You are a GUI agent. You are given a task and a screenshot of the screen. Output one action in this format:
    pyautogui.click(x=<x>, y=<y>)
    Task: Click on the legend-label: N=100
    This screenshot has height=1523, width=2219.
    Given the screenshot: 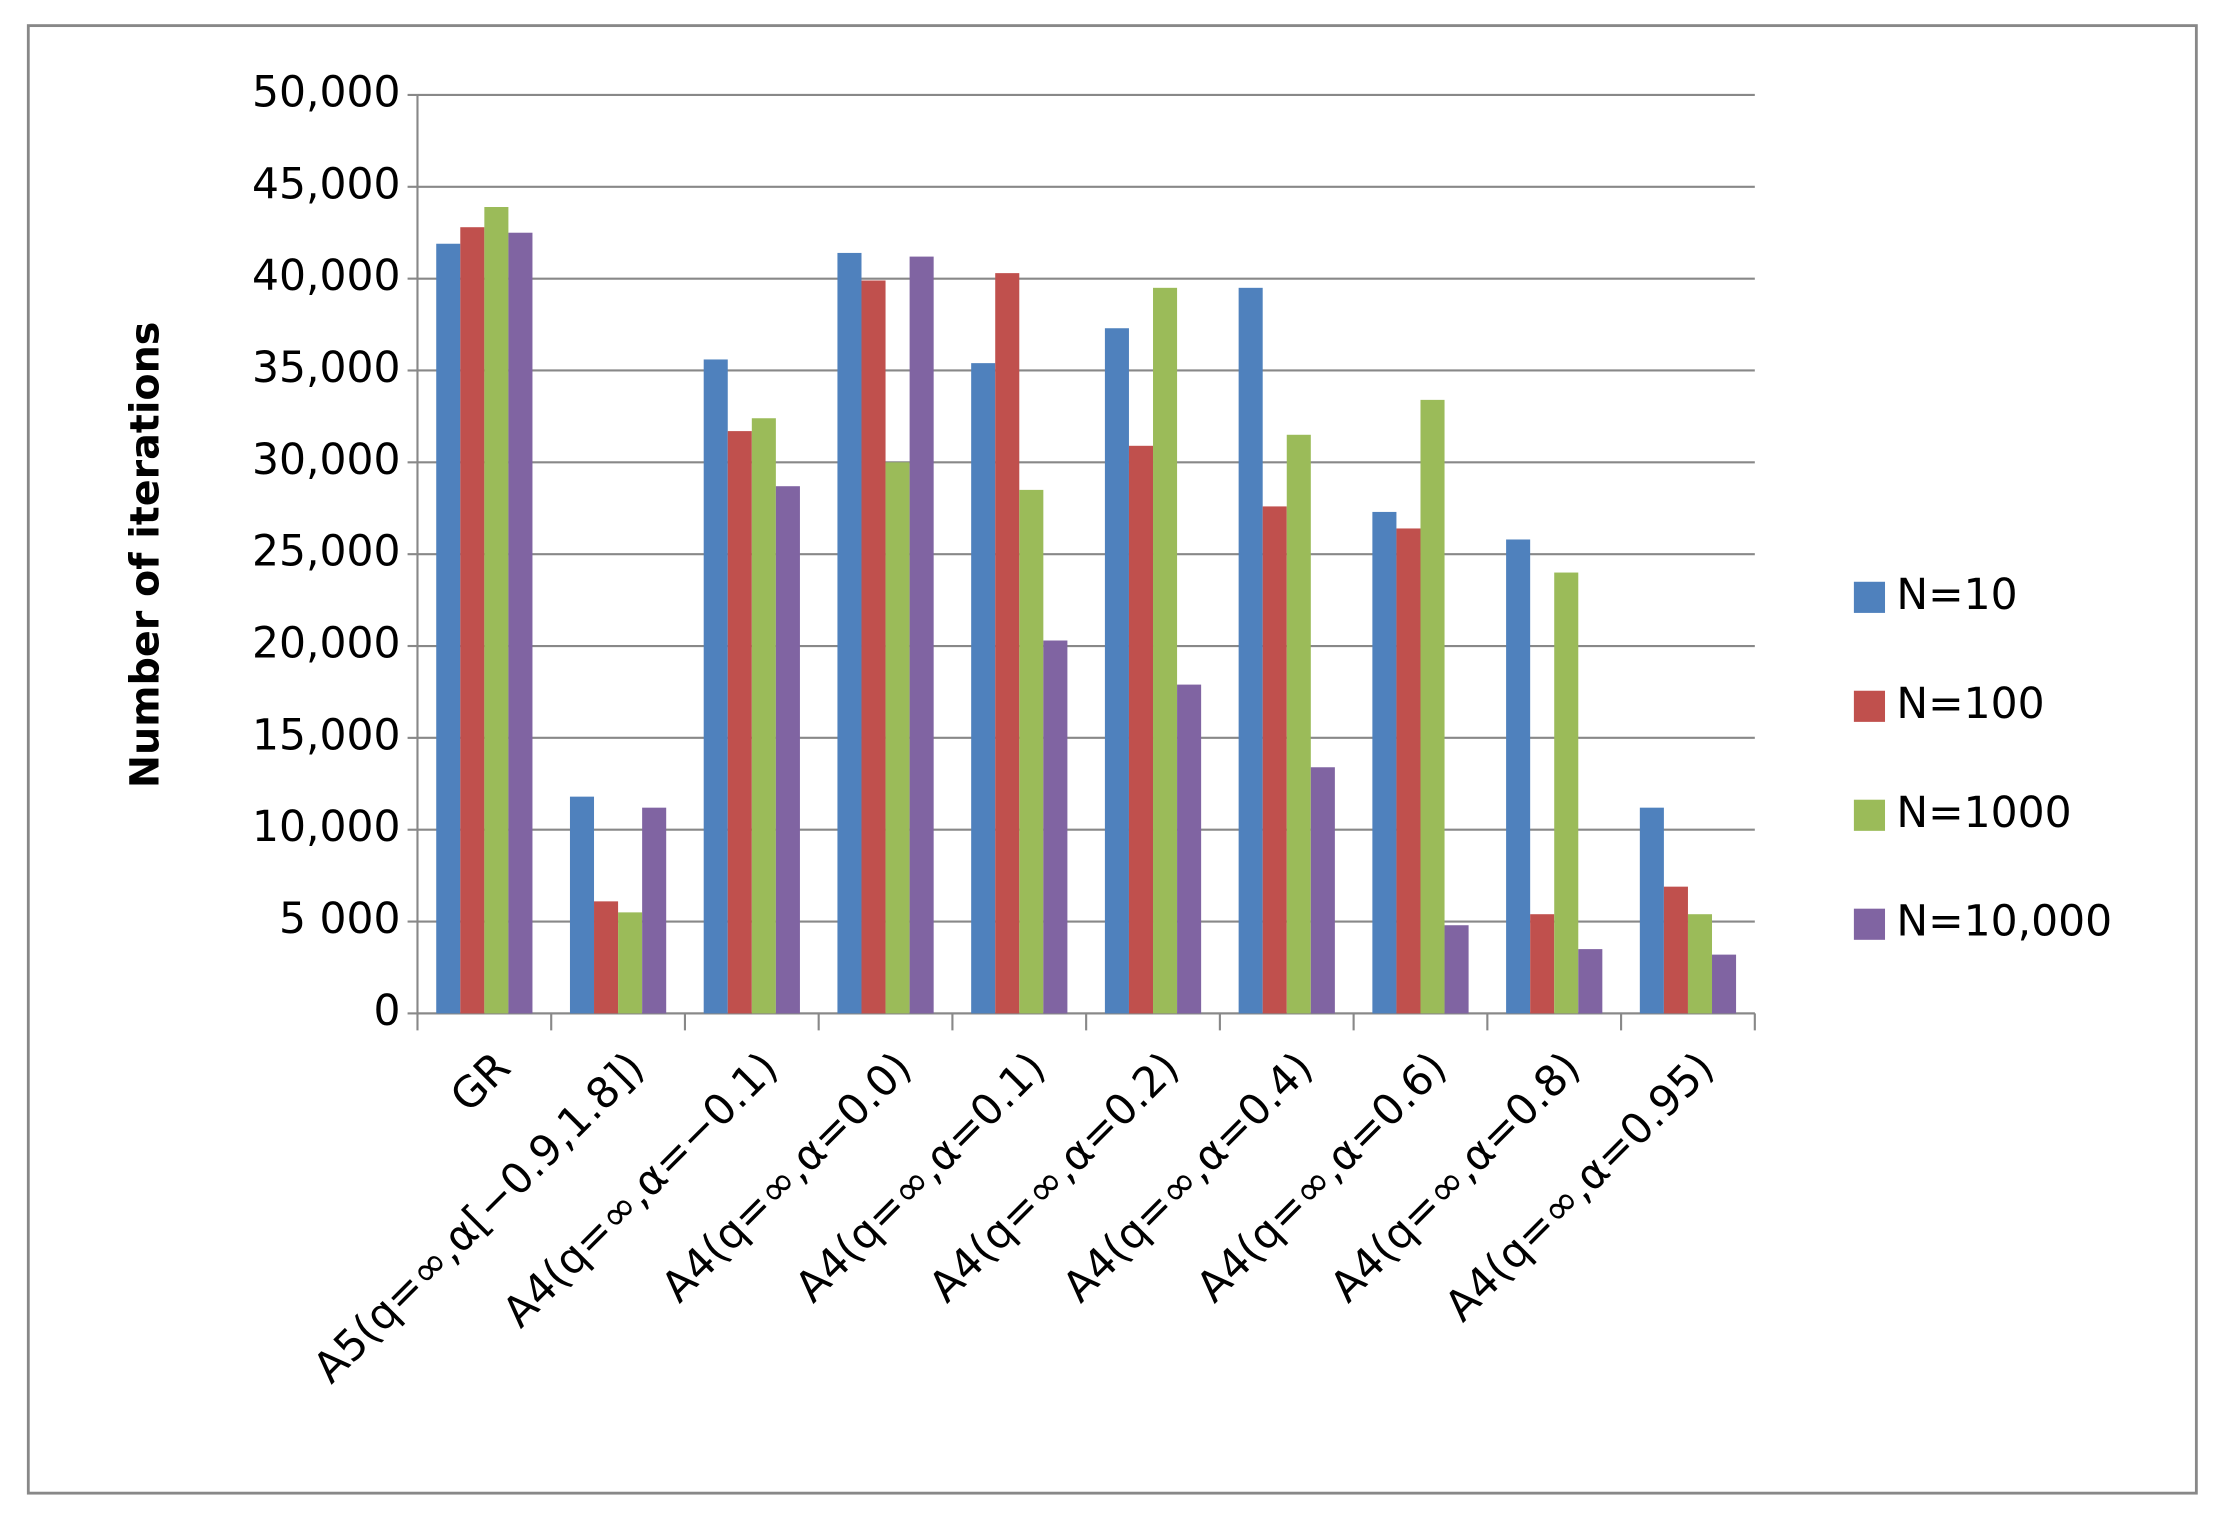 What is the action you would take?
    pyautogui.click(x=1970, y=704)
    